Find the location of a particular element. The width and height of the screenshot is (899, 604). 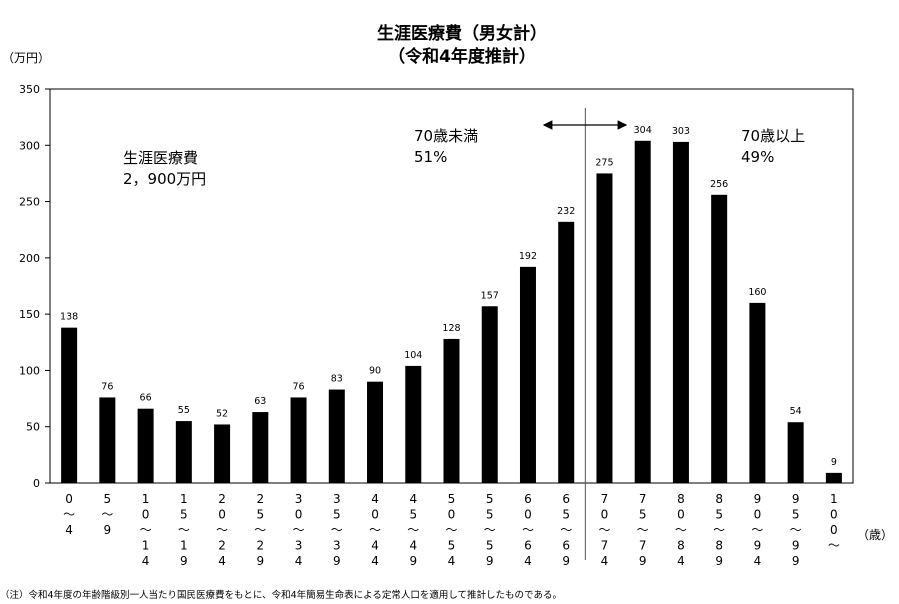

under-70-percent: 51% is located at coordinates (430, 157).